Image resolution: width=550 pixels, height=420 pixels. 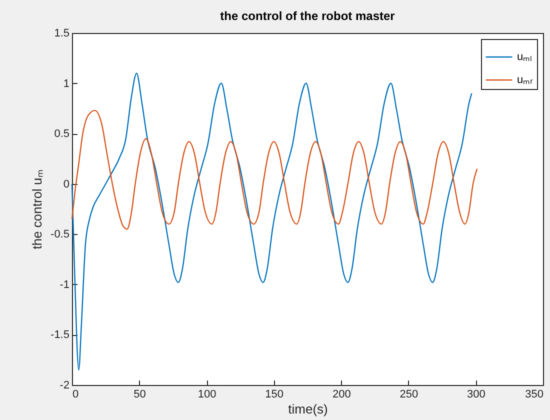 What do you see at coordinates (60, 234) in the screenshot?
I see `y-tick-label: -0.5` at bounding box center [60, 234].